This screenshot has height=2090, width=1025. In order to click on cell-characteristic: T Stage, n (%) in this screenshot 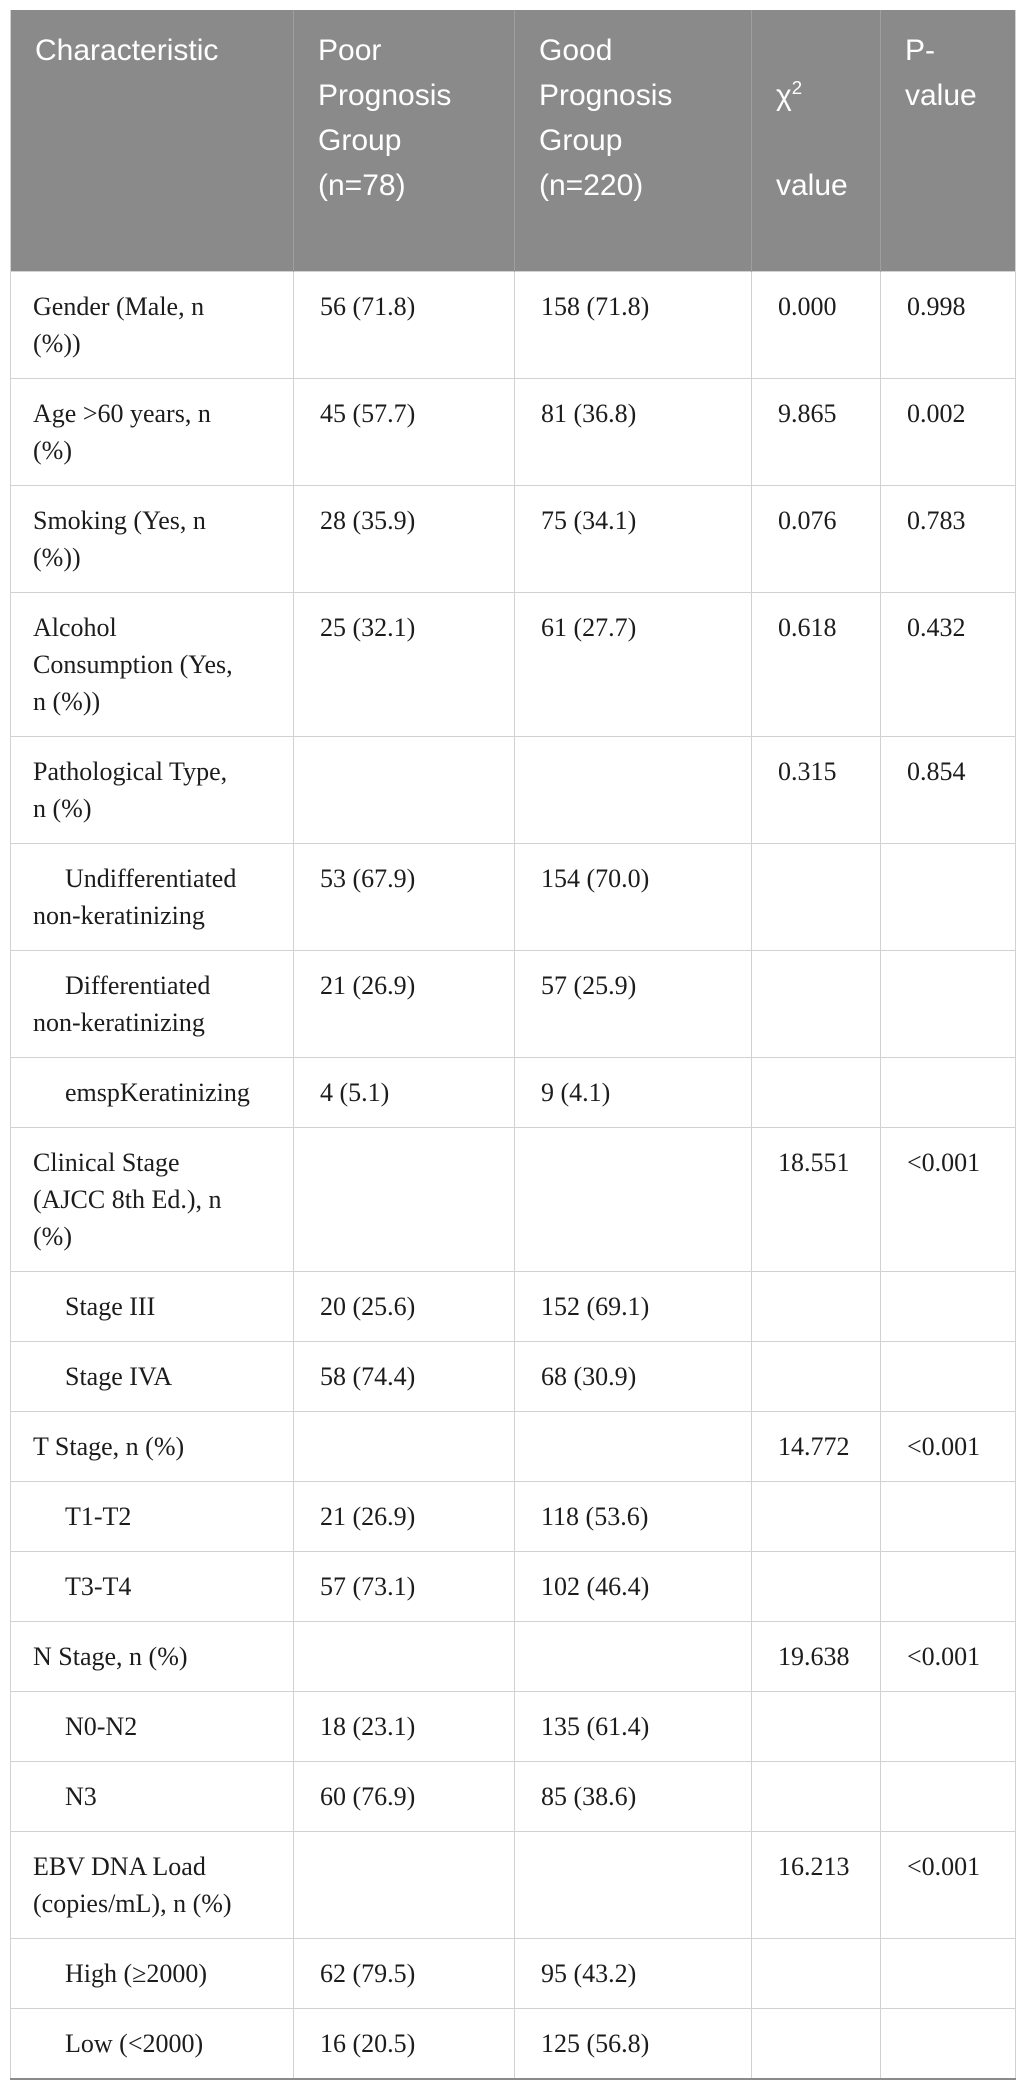, I will do `click(152, 1446)`.